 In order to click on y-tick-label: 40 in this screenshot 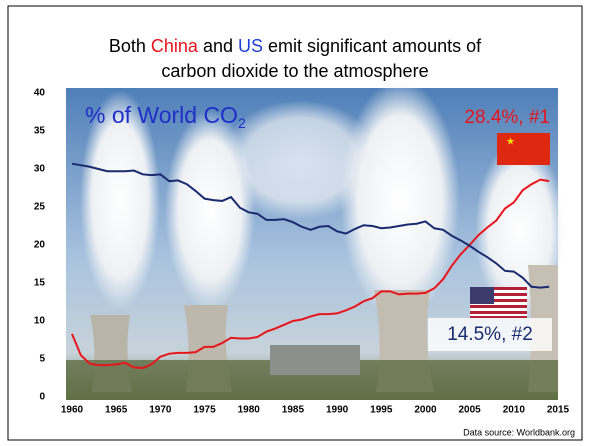, I will do `click(40, 93)`.